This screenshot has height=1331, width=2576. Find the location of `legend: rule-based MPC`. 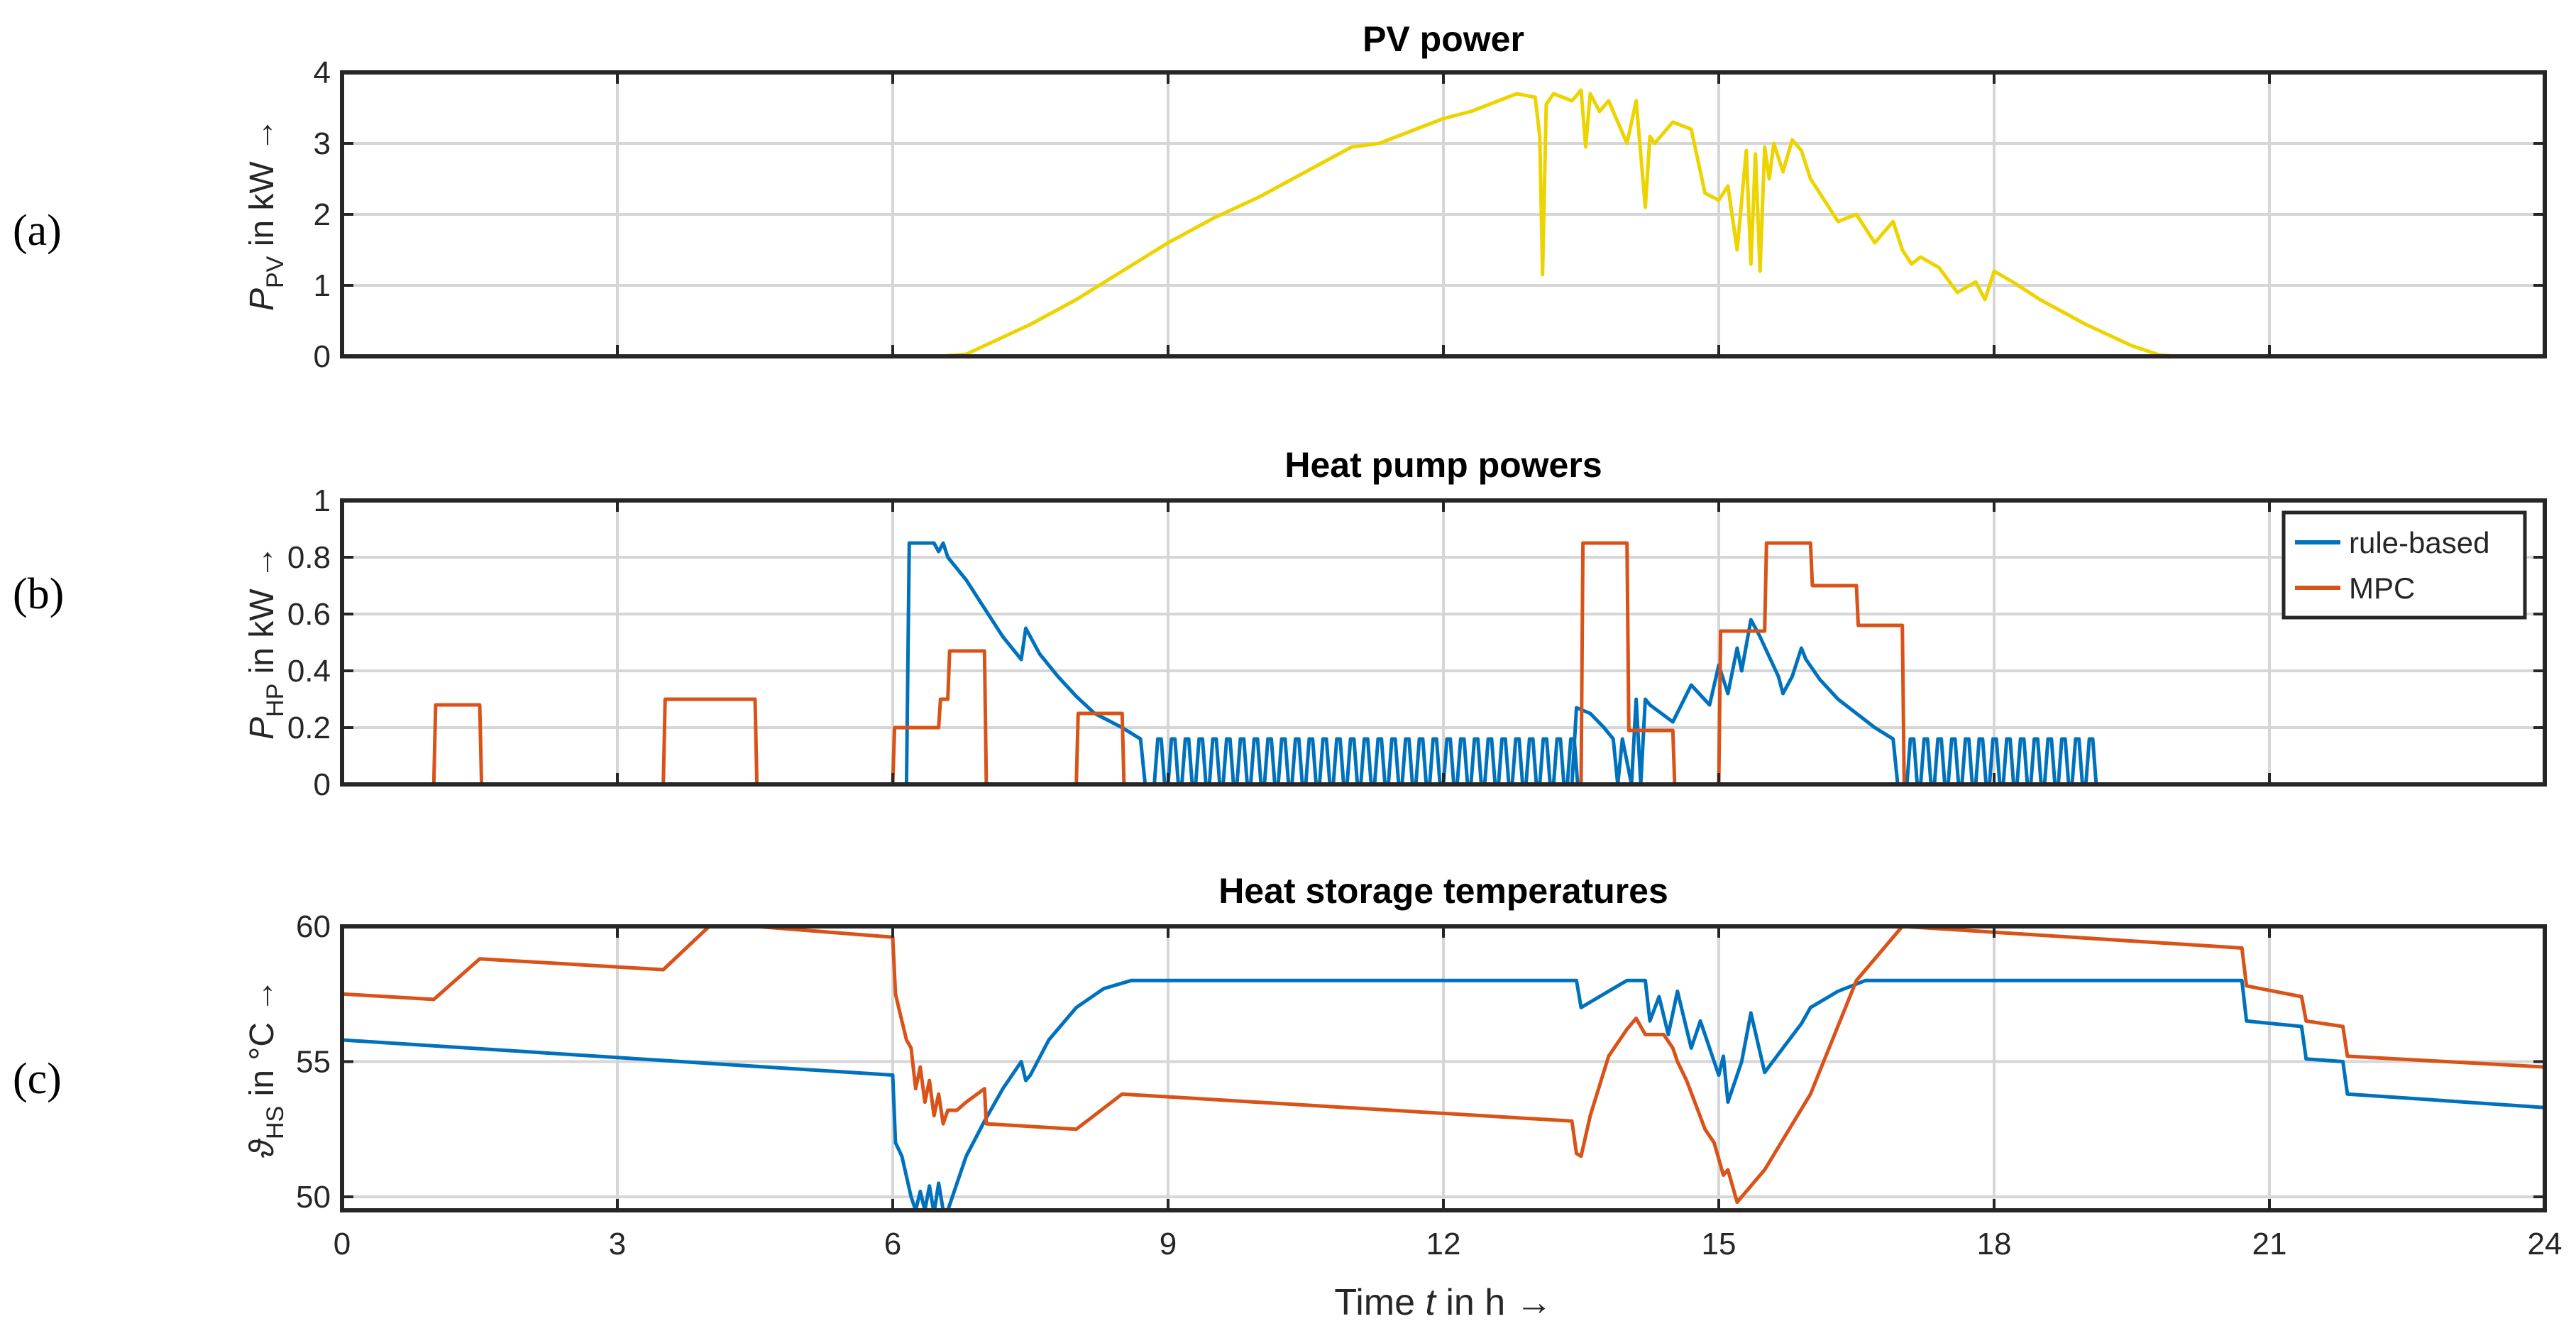

legend: rule-based MPC is located at coordinates (2404, 565).